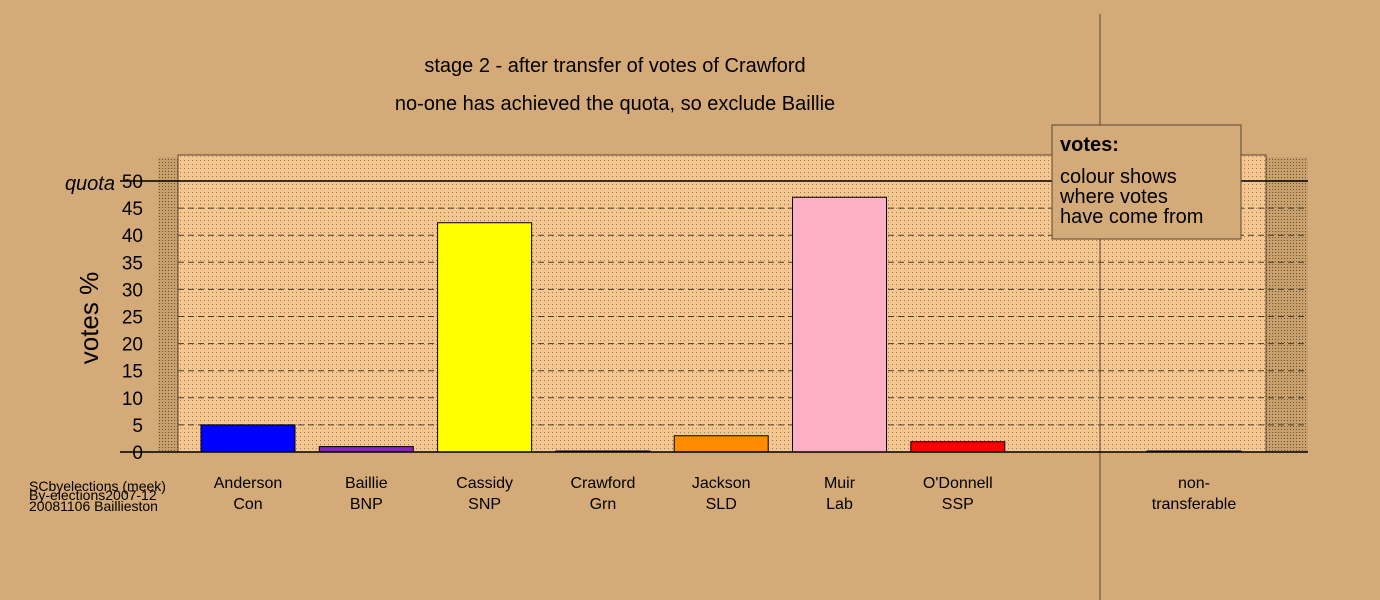 The width and height of the screenshot is (1380, 600). I want to click on y-tick-label: 45, so click(132, 209).